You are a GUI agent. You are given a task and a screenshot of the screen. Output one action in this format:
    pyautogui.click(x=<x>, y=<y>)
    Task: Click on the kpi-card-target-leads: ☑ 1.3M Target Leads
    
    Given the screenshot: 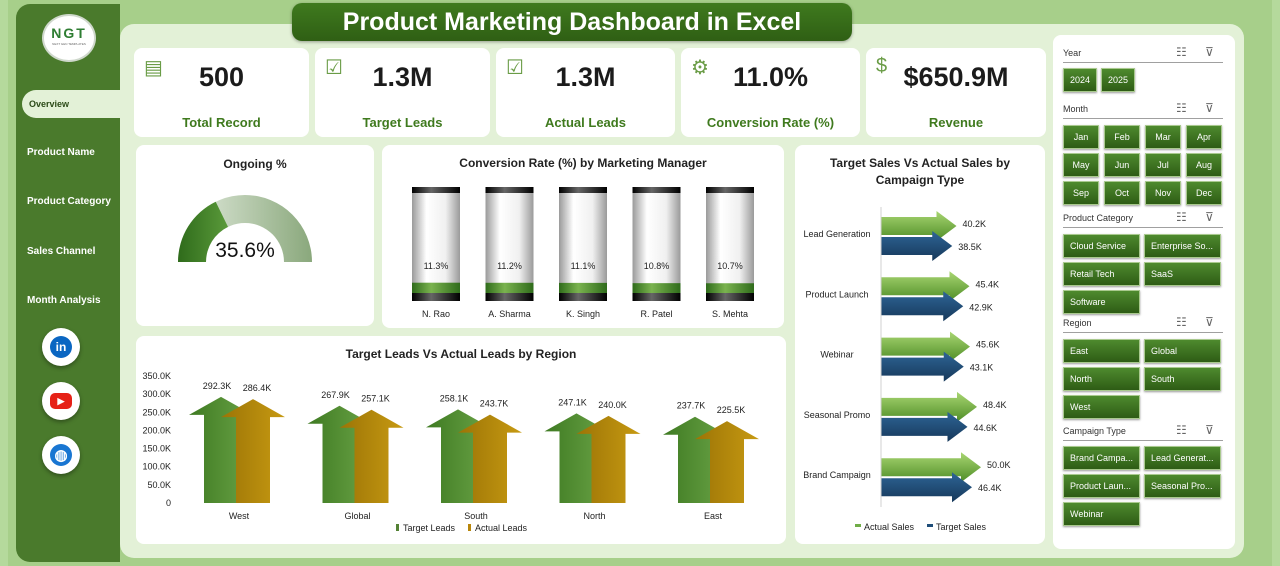 What is the action you would take?
    pyautogui.click(x=402, y=92)
    